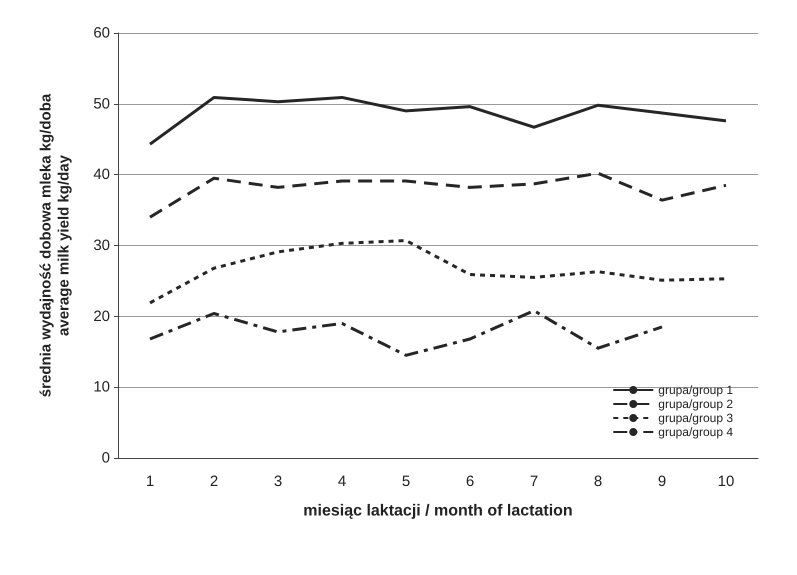 This screenshot has width=797, height=575. Describe the element at coordinates (55, 245) in the screenshot. I see `y-axis-title: średnia wydajność dobowa mleka kg/doba average milk yield kg/day` at that location.